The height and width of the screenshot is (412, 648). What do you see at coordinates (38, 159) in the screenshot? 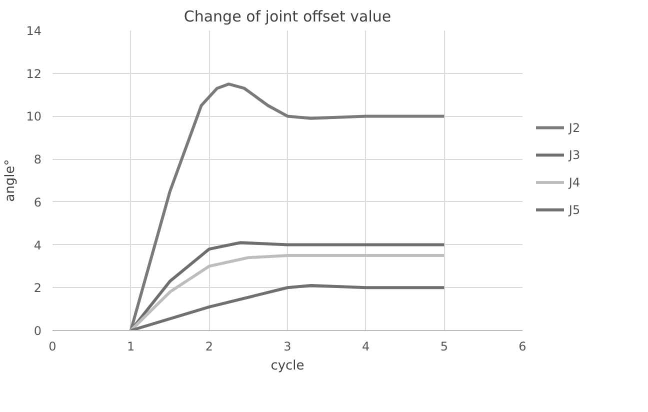
I see `y-tick-label: 8` at bounding box center [38, 159].